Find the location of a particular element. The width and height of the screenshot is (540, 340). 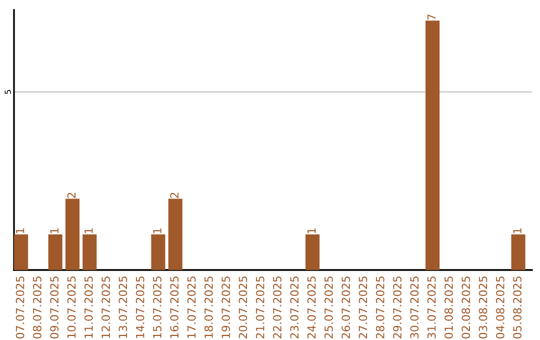

x-tick-label: 22.07.2025 is located at coordinates (277, 307).